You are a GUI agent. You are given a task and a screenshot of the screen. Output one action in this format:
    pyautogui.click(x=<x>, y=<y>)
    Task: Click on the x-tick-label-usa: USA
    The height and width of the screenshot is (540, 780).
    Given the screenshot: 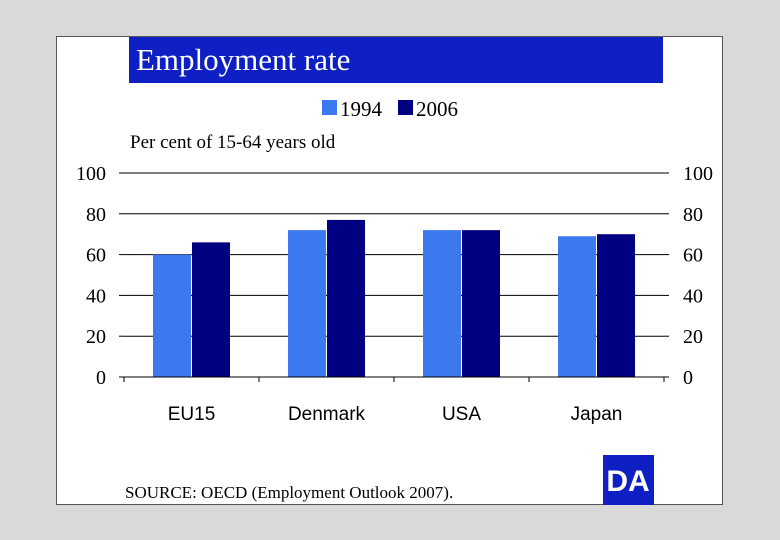 What is the action you would take?
    pyautogui.click(x=461, y=414)
    